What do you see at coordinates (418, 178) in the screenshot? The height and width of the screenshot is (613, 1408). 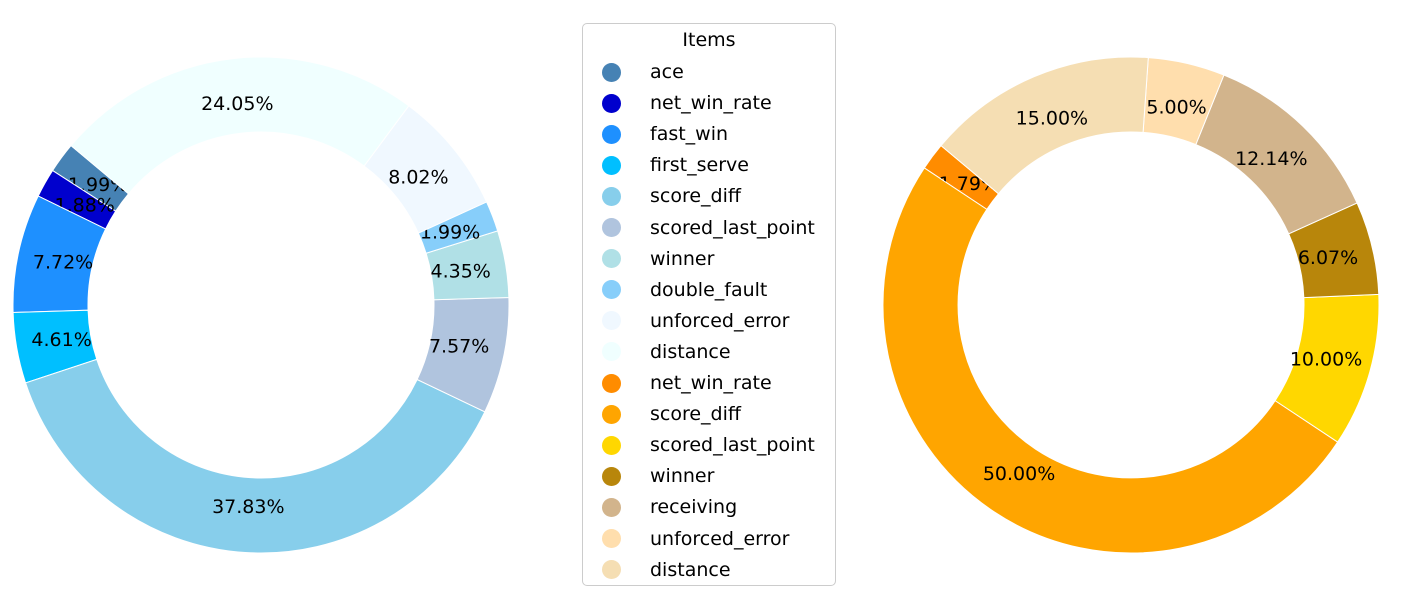 I see `slice-percent-label: 8.02%` at bounding box center [418, 178].